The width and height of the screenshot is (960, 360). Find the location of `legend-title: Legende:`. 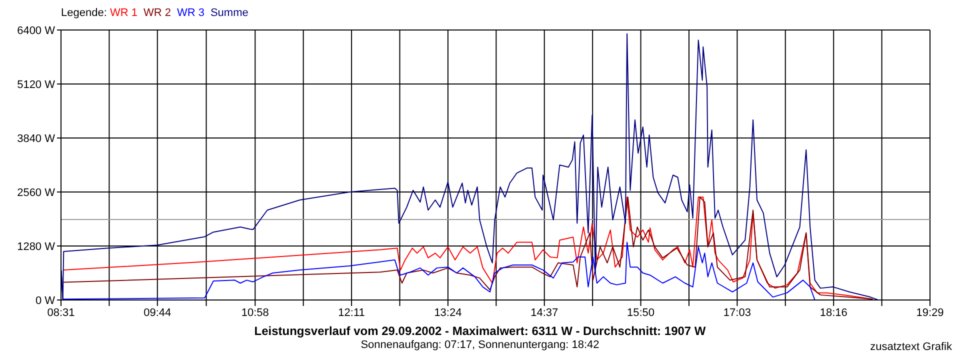

legend-title: Legende: is located at coordinates (84, 13).